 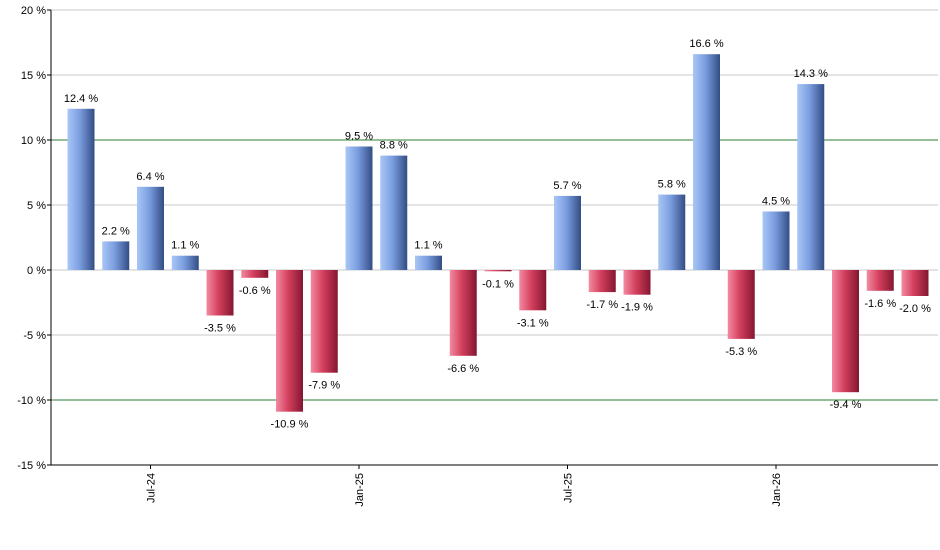 I want to click on data-label: 5.7 %, so click(x=567, y=186).